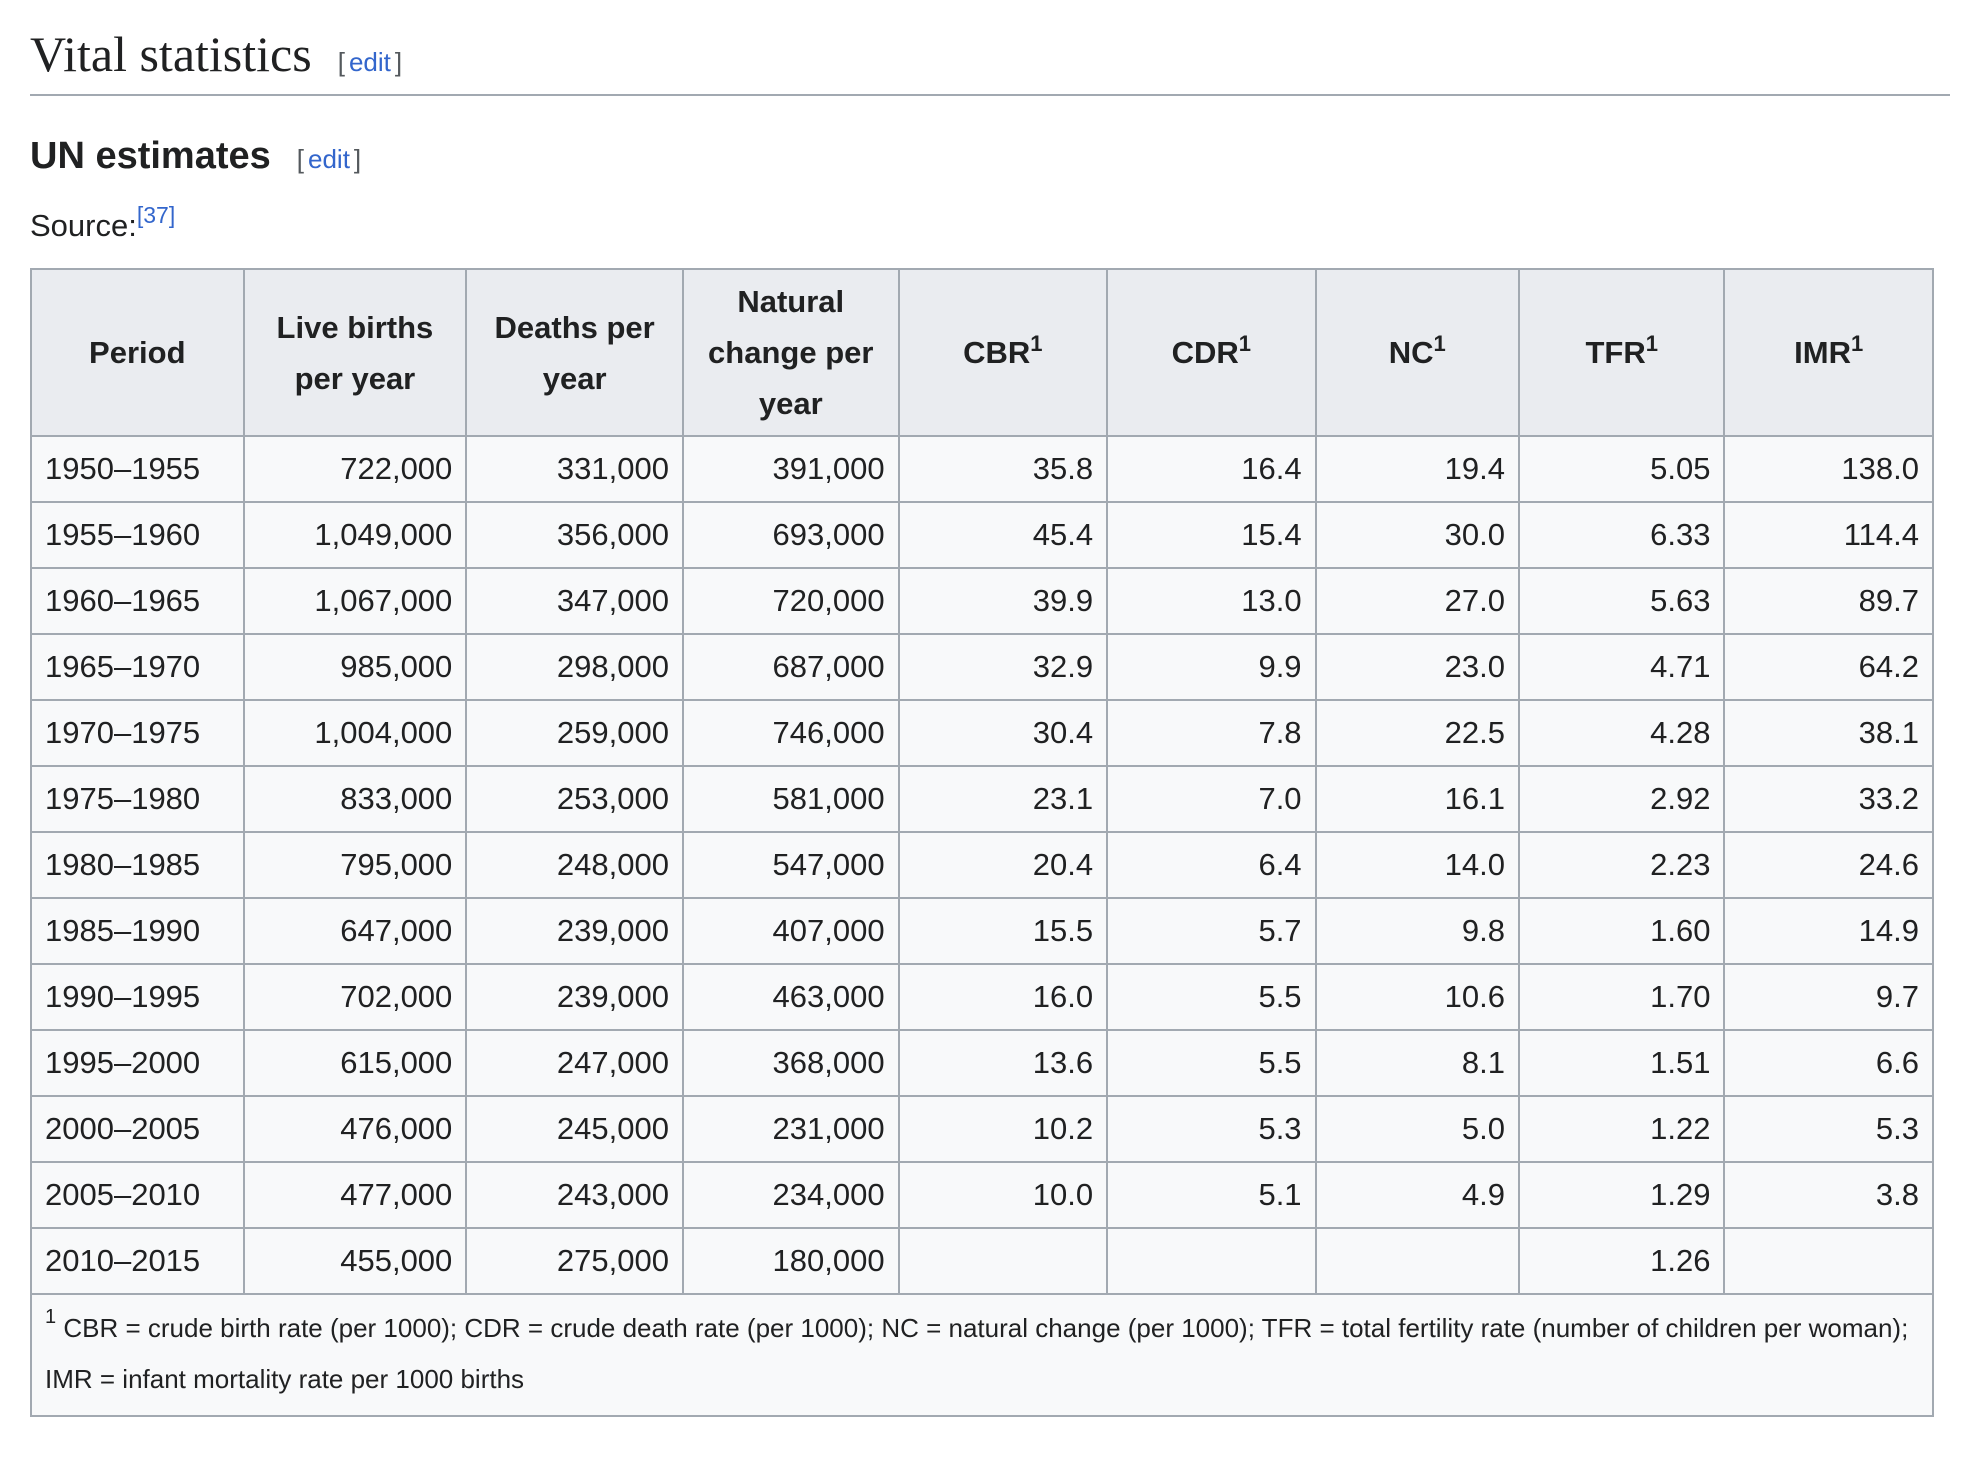  I want to click on value-cell: 720,000, so click(790, 601).